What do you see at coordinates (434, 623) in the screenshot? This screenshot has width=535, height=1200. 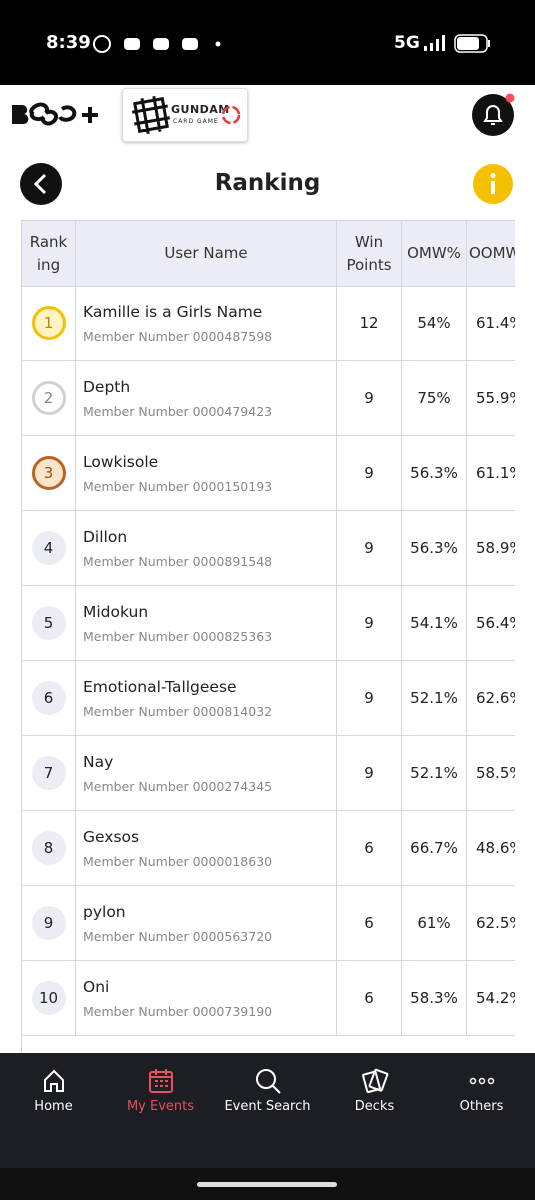 I see `omw: 54.1%` at bounding box center [434, 623].